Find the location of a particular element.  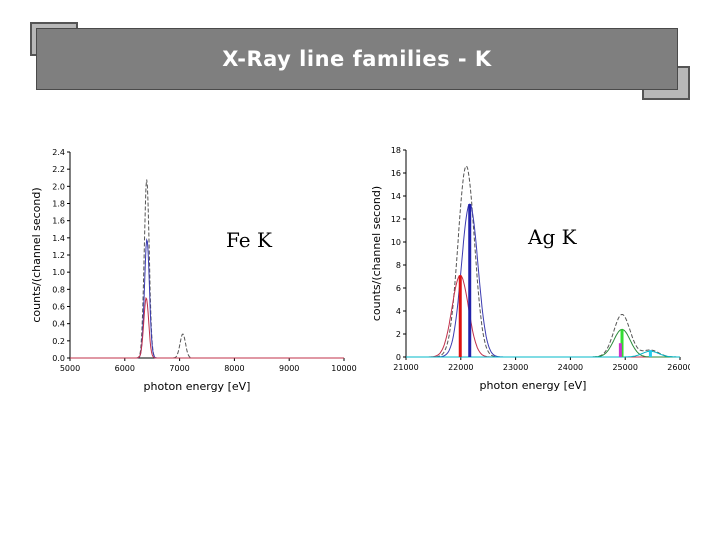

x-tick-label: 22000 is located at coordinates (460, 367).